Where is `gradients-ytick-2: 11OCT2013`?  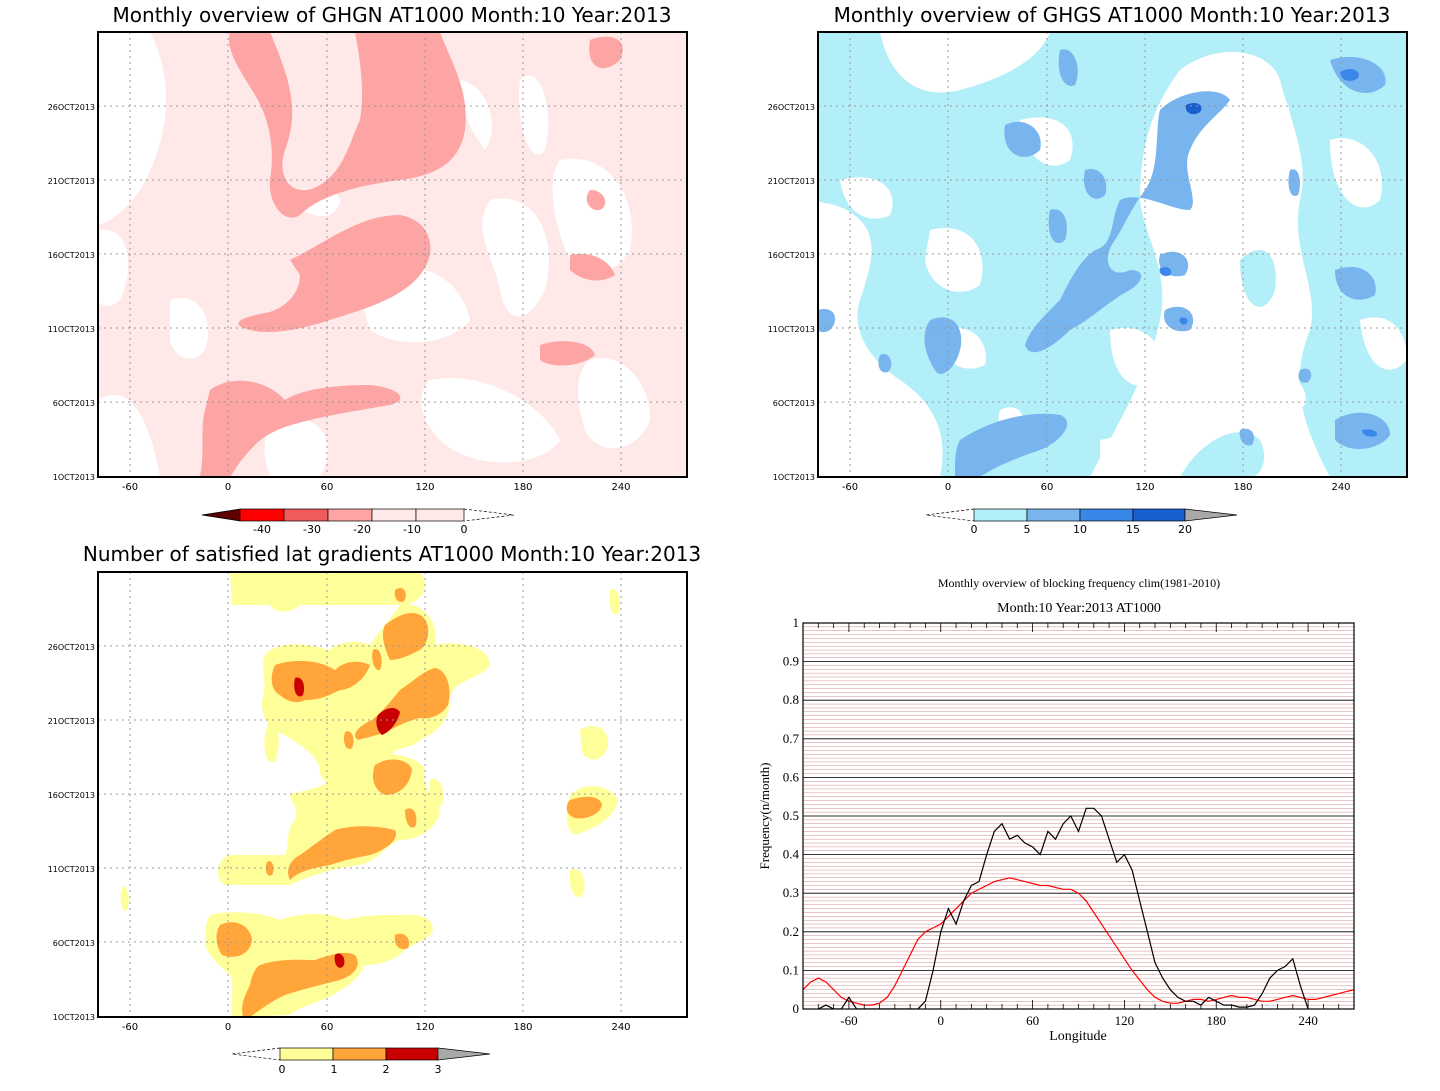 gradients-ytick-2: 11OCT2013 is located at coordinates (71, 869).